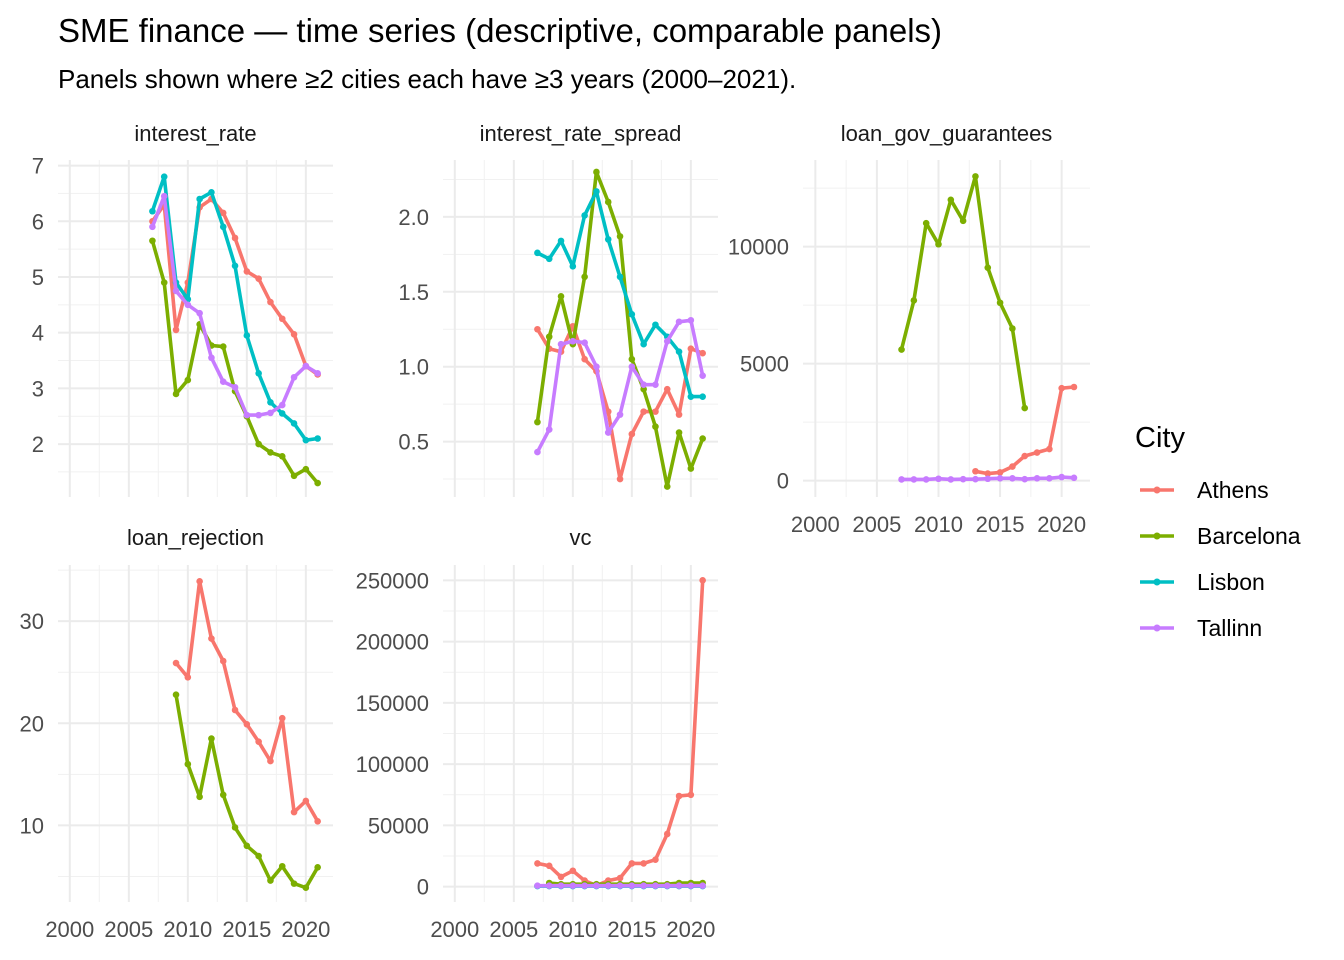 The width and height of the screenshot is (1344, 960). What do you see at coordinates (235, 308) in the screenshot?
I see `series-line` at bounding box center [235, 308].